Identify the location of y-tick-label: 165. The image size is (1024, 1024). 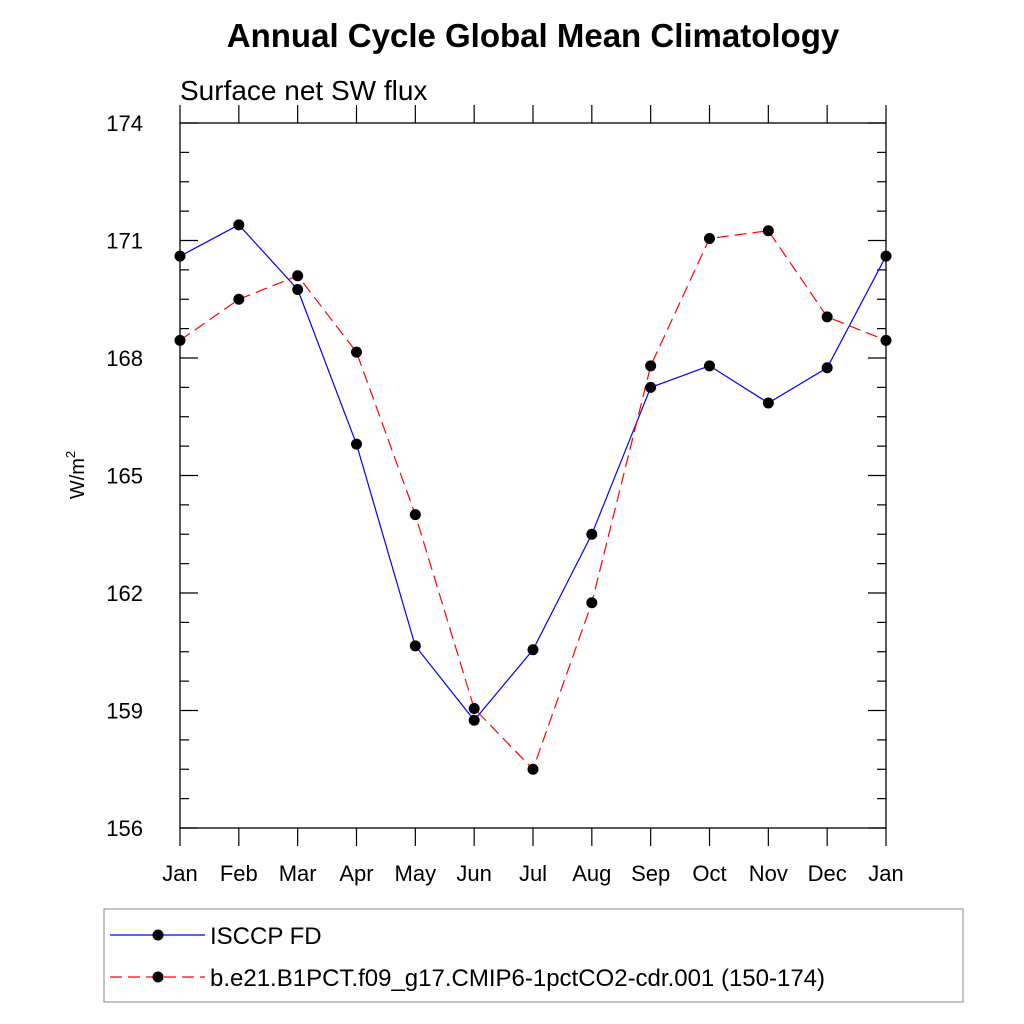
(124, 476).